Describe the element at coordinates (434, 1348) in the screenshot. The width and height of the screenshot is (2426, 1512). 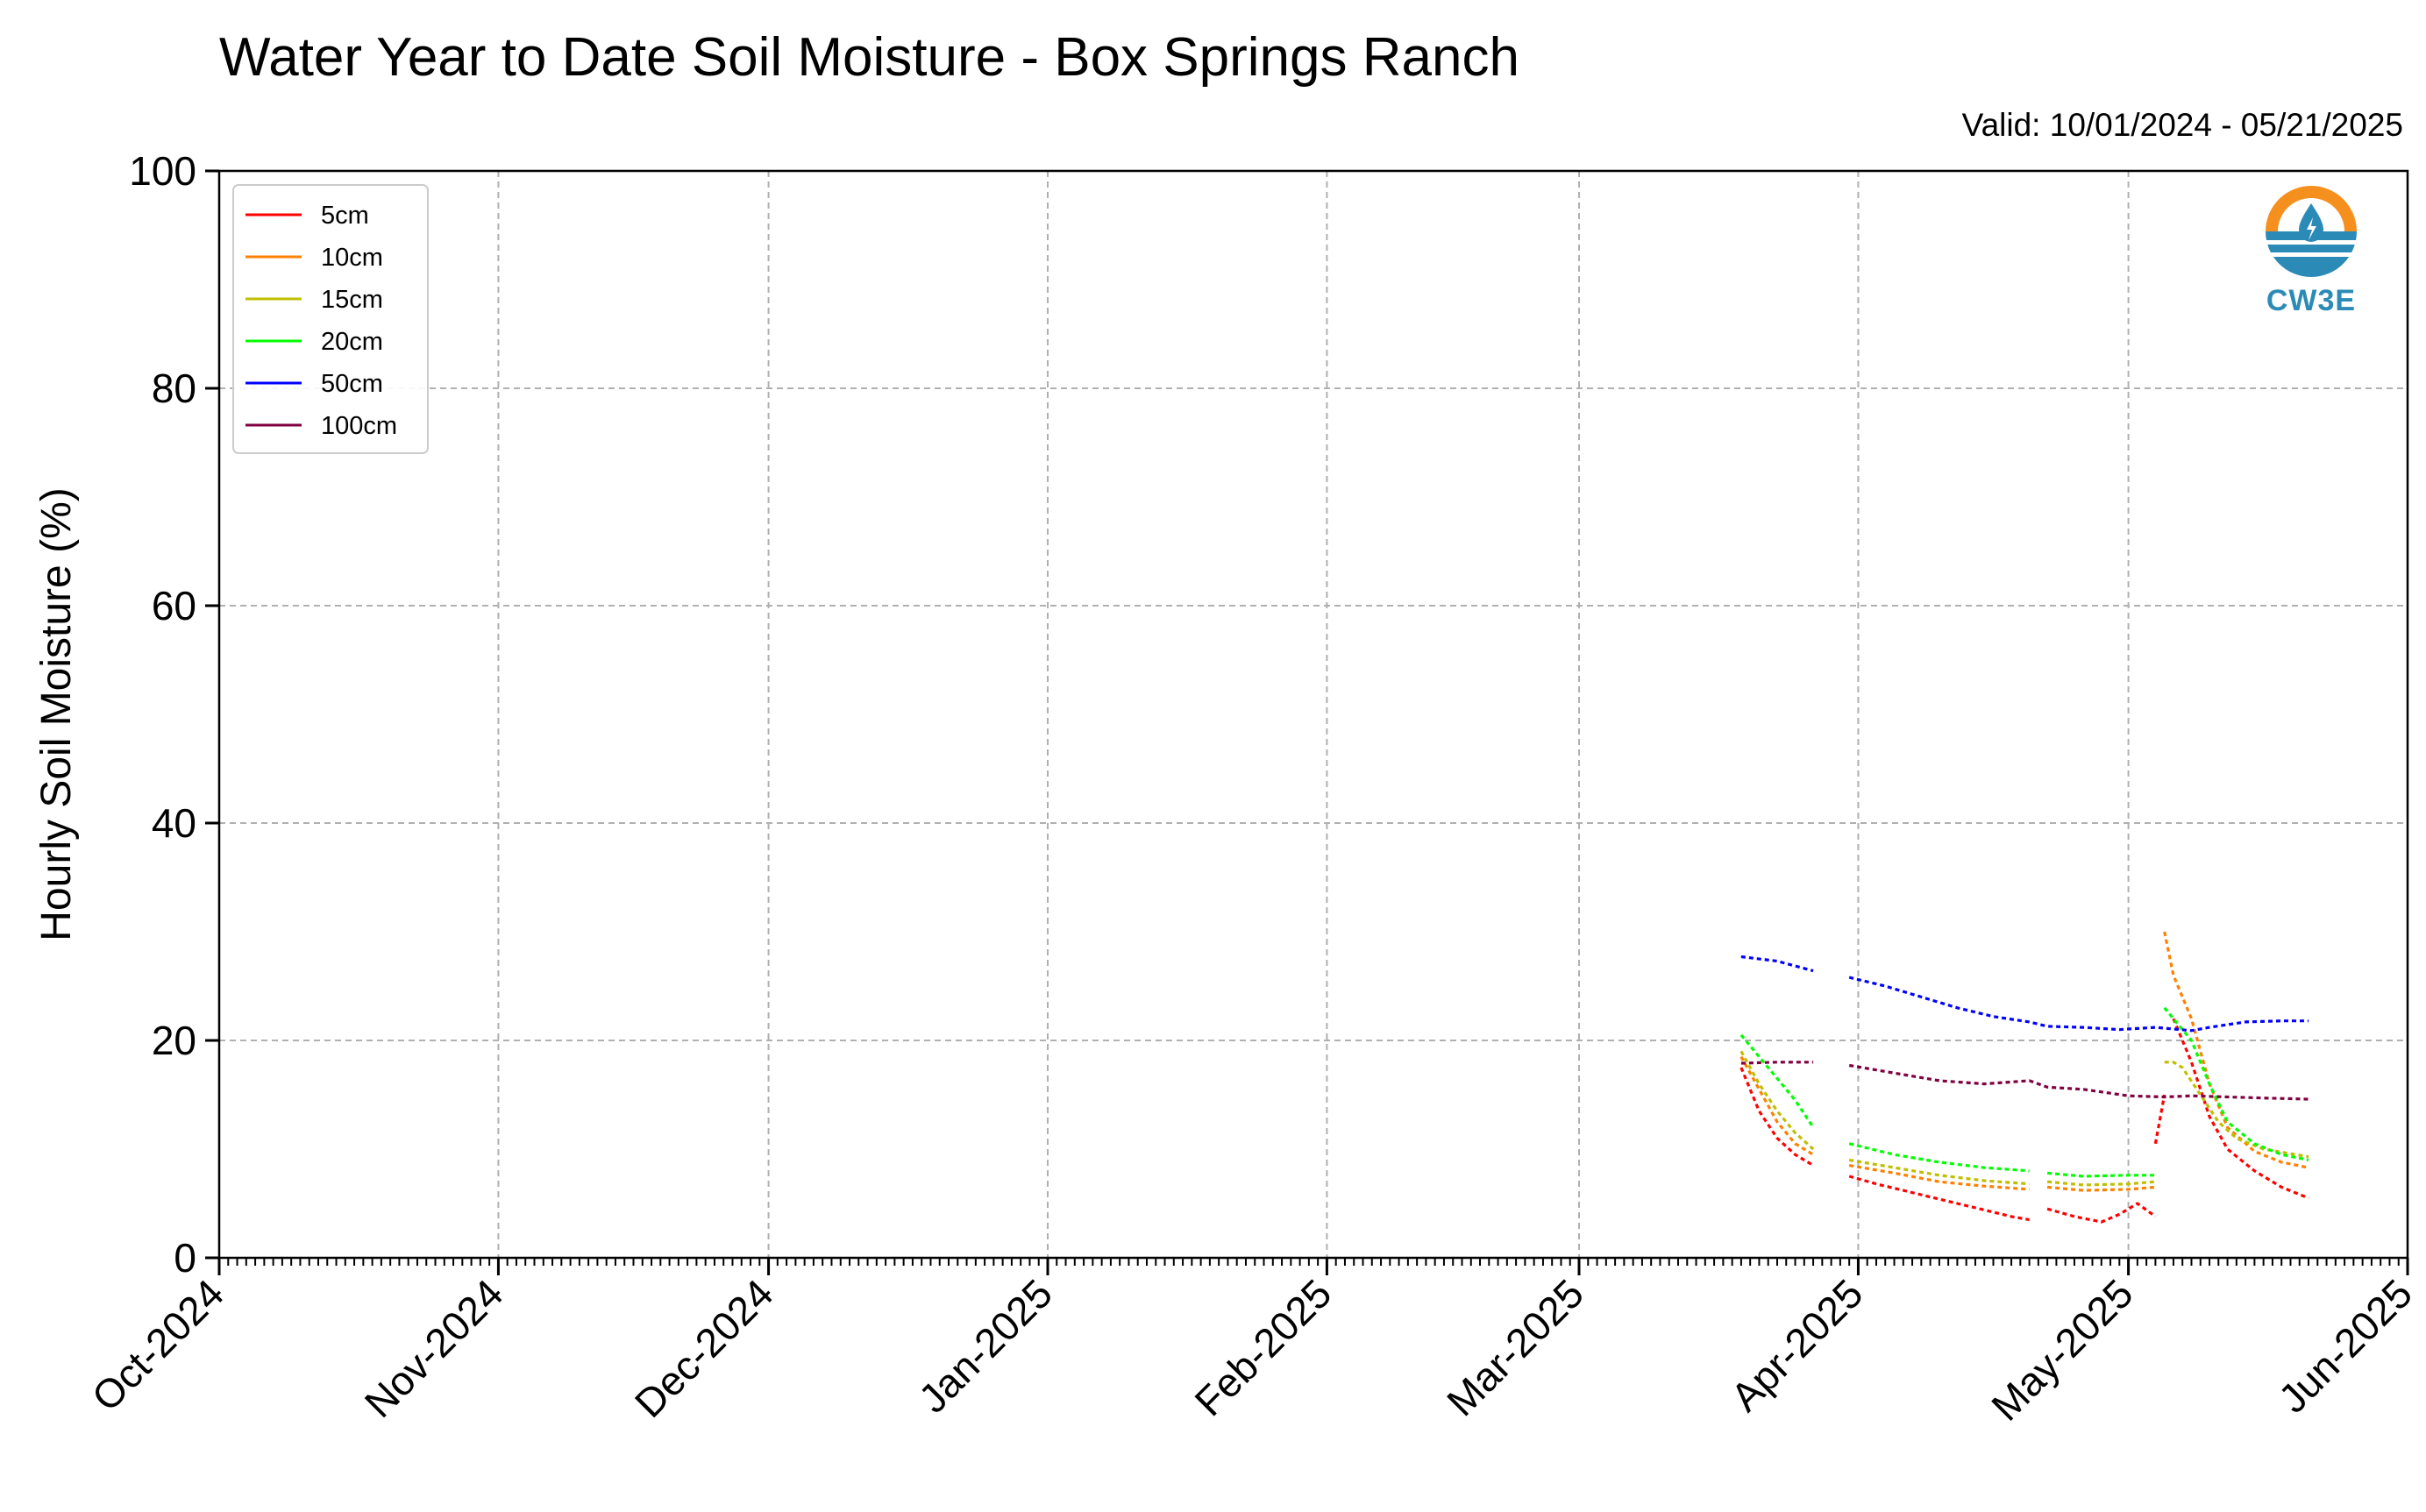
I see `x-tick-label: Nov-2024` at that location.